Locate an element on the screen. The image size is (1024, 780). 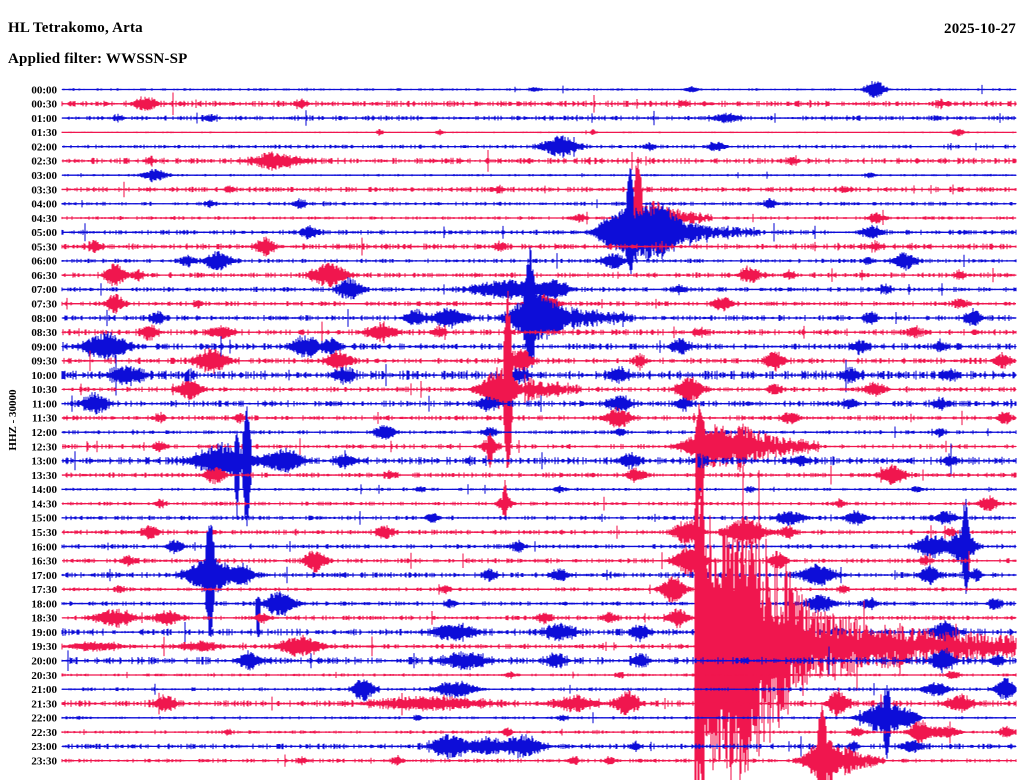
trace-row-03:00 is located at coordinates (539, 176).